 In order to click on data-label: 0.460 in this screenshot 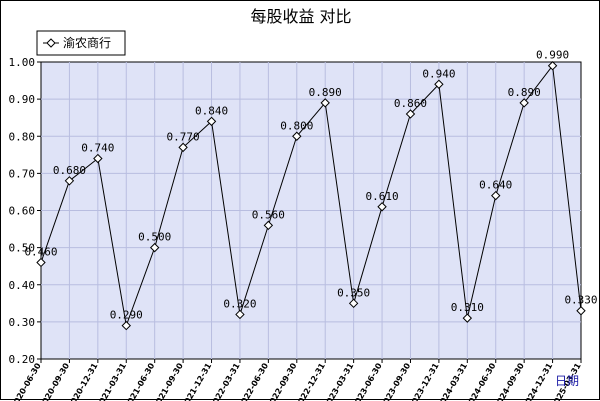, I will do `click(40, 251)`.